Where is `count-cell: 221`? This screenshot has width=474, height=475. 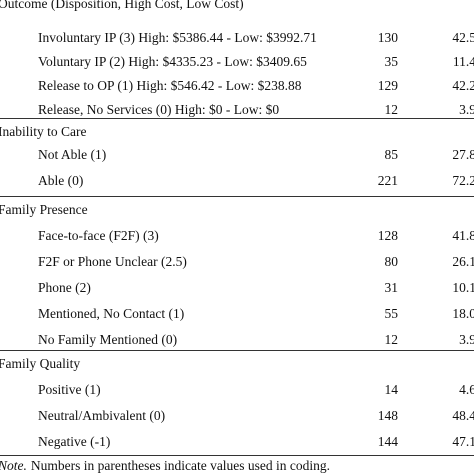
count-cell: 221 is located at coordinates (387, 180).